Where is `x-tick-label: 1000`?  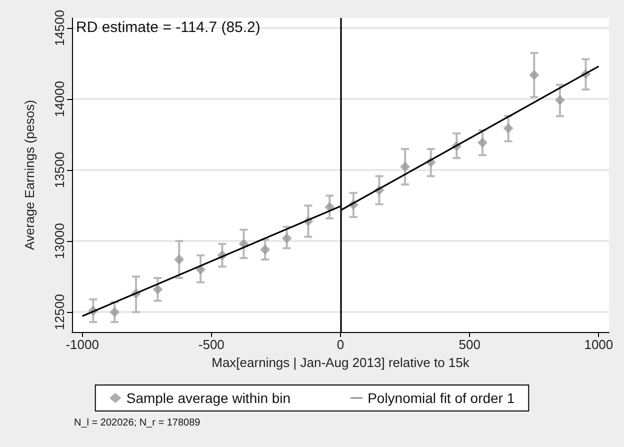 x-tick-label: 1000 is located at coordinates (599, 344).